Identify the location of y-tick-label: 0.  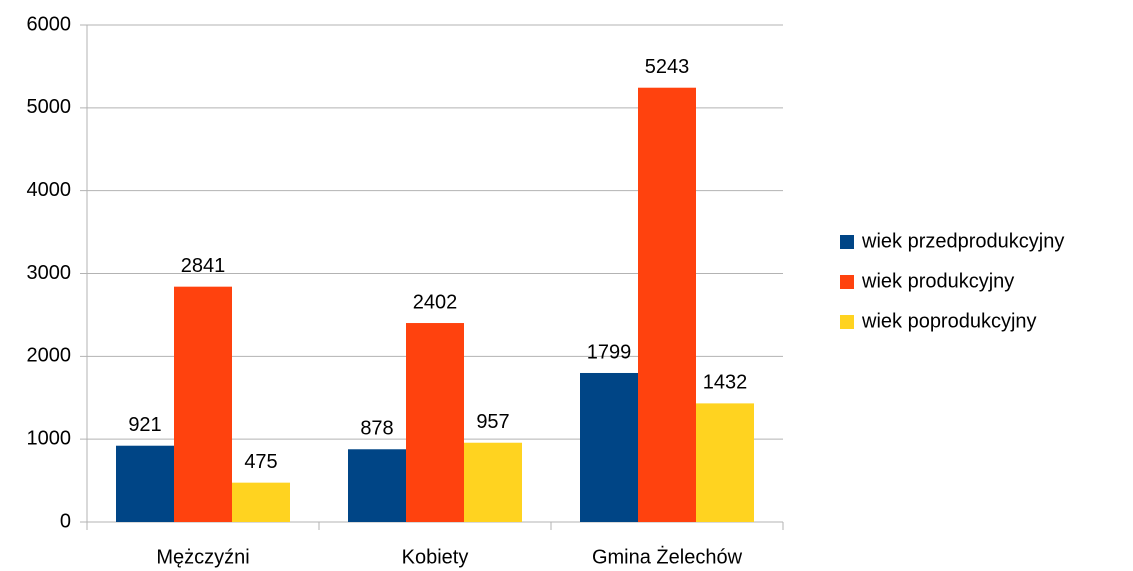
(65, 521).